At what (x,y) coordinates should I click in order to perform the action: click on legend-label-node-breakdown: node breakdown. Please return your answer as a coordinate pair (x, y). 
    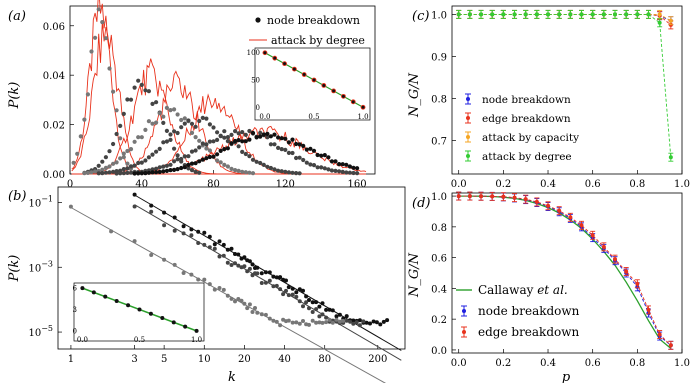
    Looking at the image, I should click on (313, 20).